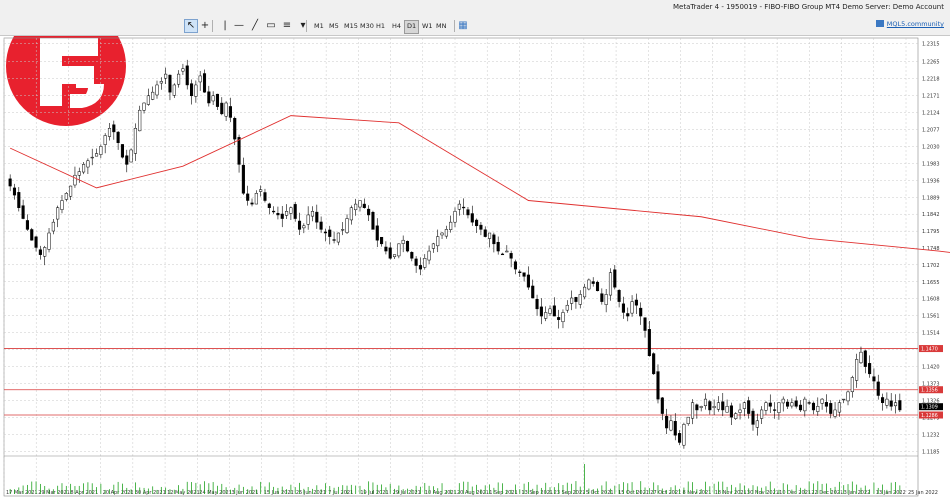  What do you see at coordinates (205, 25) in the screenshot?
I see `crosshair-tool-icon: +` at bounding box center [205, 25].